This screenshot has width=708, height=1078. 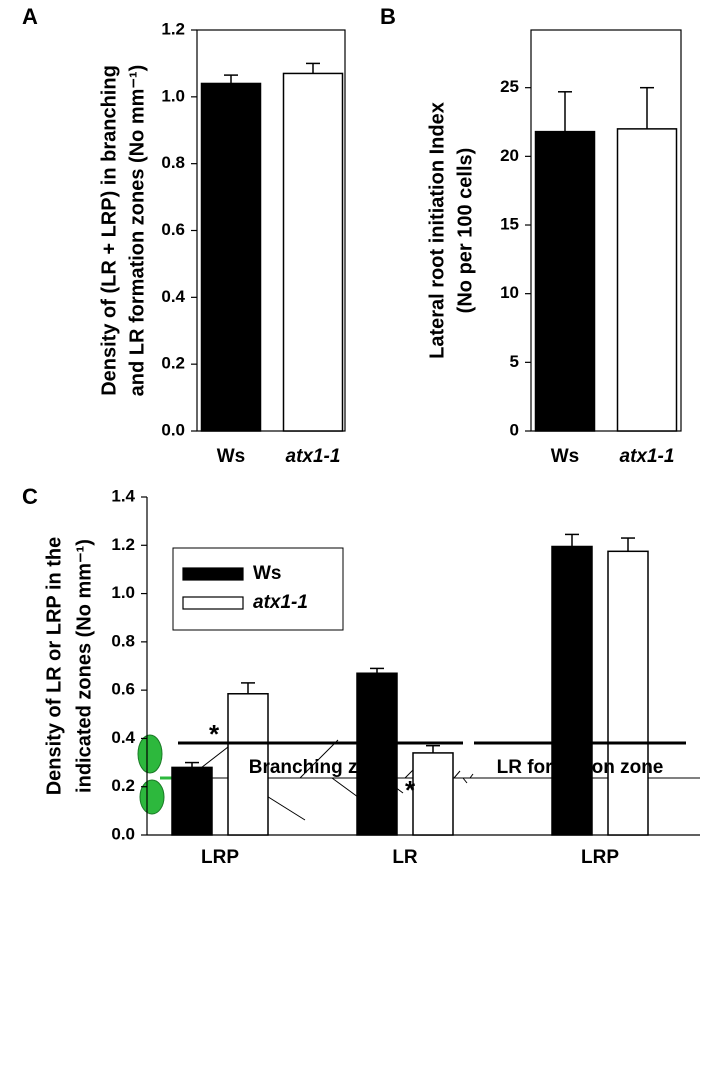 I want to click on y-tick-label: 5, so click(x=514, y=361).